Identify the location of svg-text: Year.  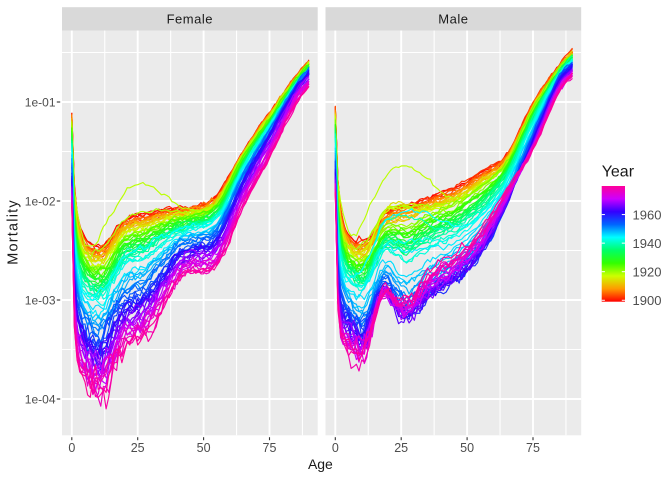
(618, 172).